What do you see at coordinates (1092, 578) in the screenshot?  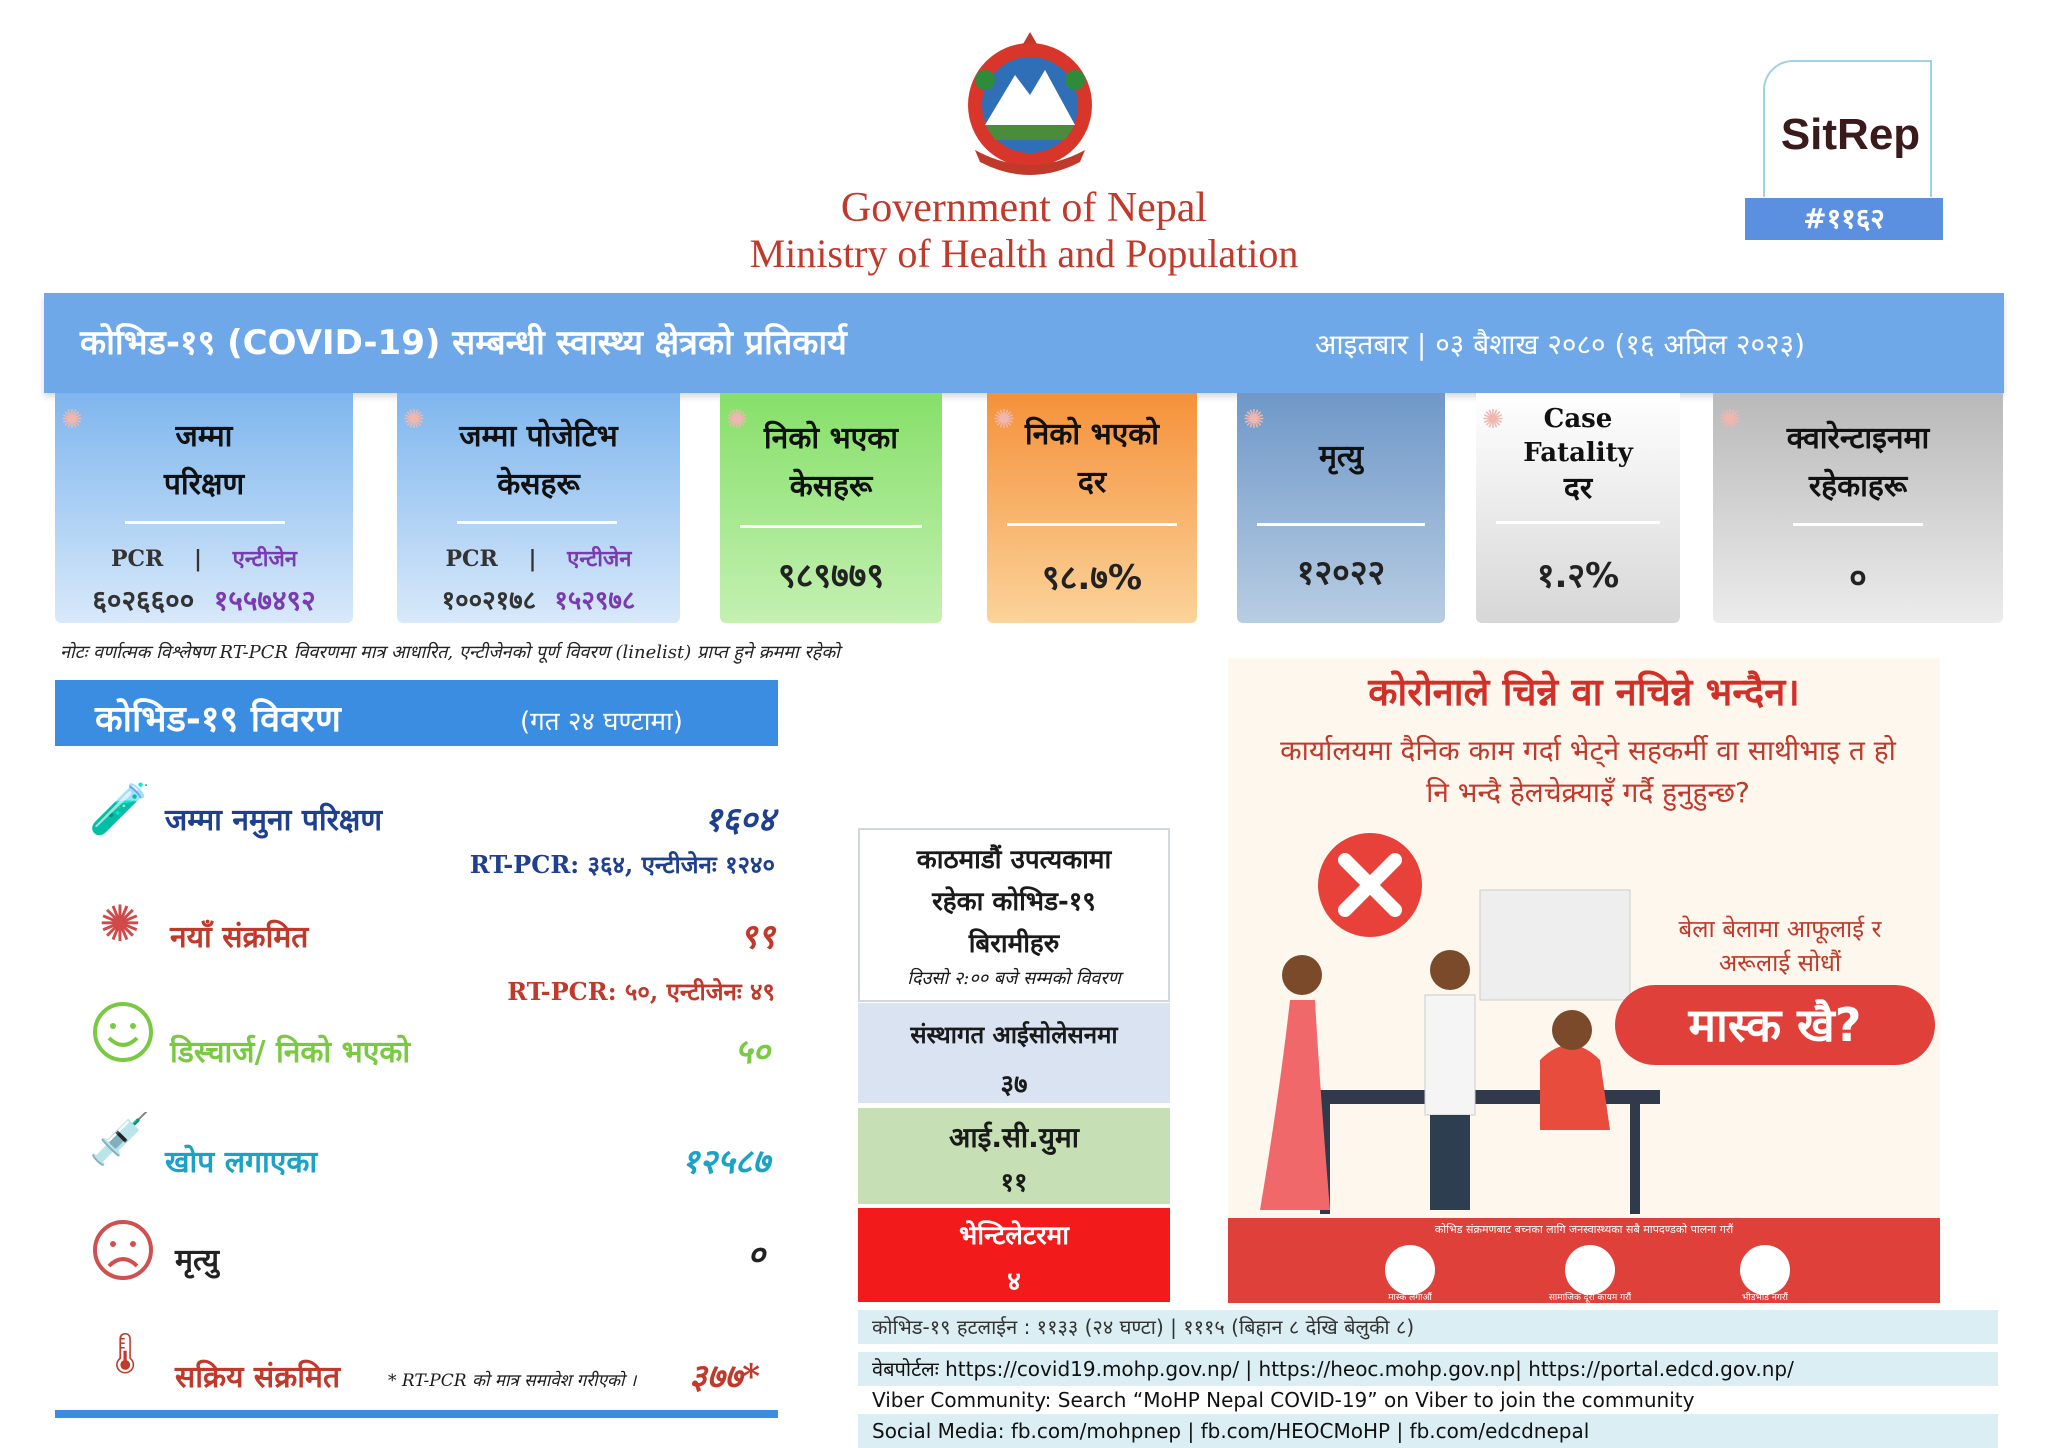 I see `recovery-rate-value: ९८.७%` at bounding box center [1092, 578].